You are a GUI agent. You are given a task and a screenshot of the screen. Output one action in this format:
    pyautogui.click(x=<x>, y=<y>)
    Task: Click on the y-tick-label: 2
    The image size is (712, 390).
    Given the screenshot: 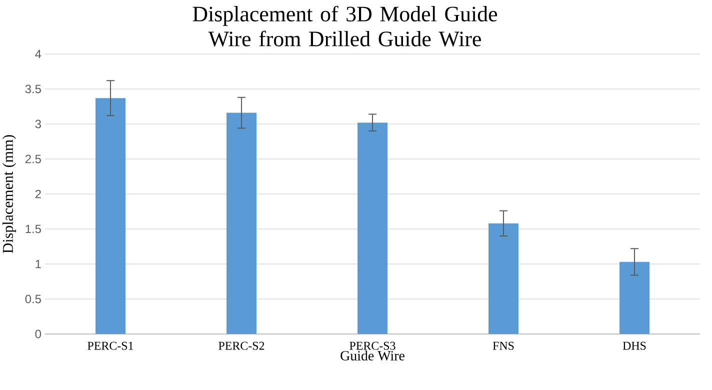 What is the action you would take?
    pyautogui.click(x=38, y=194)
    